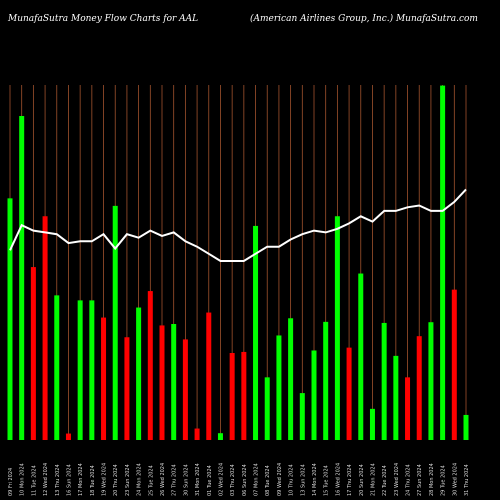 The height and width of the screenshot is (500, 500). Describe the element at coordinates (280, 479) in the screenshot. I see `x-tick-label: 09 Wed 2024` at that location.